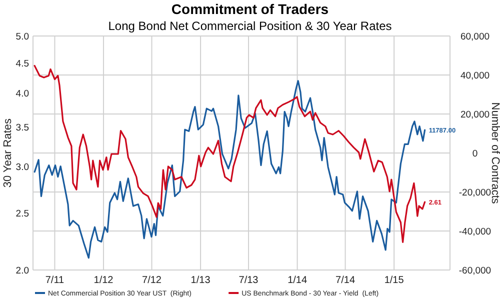 The image size is (500, 300). What do you see at coordinates (248, 280) in the screenshot?
I see `x-tick-label: 7/13` at bounding box center [248, 280].